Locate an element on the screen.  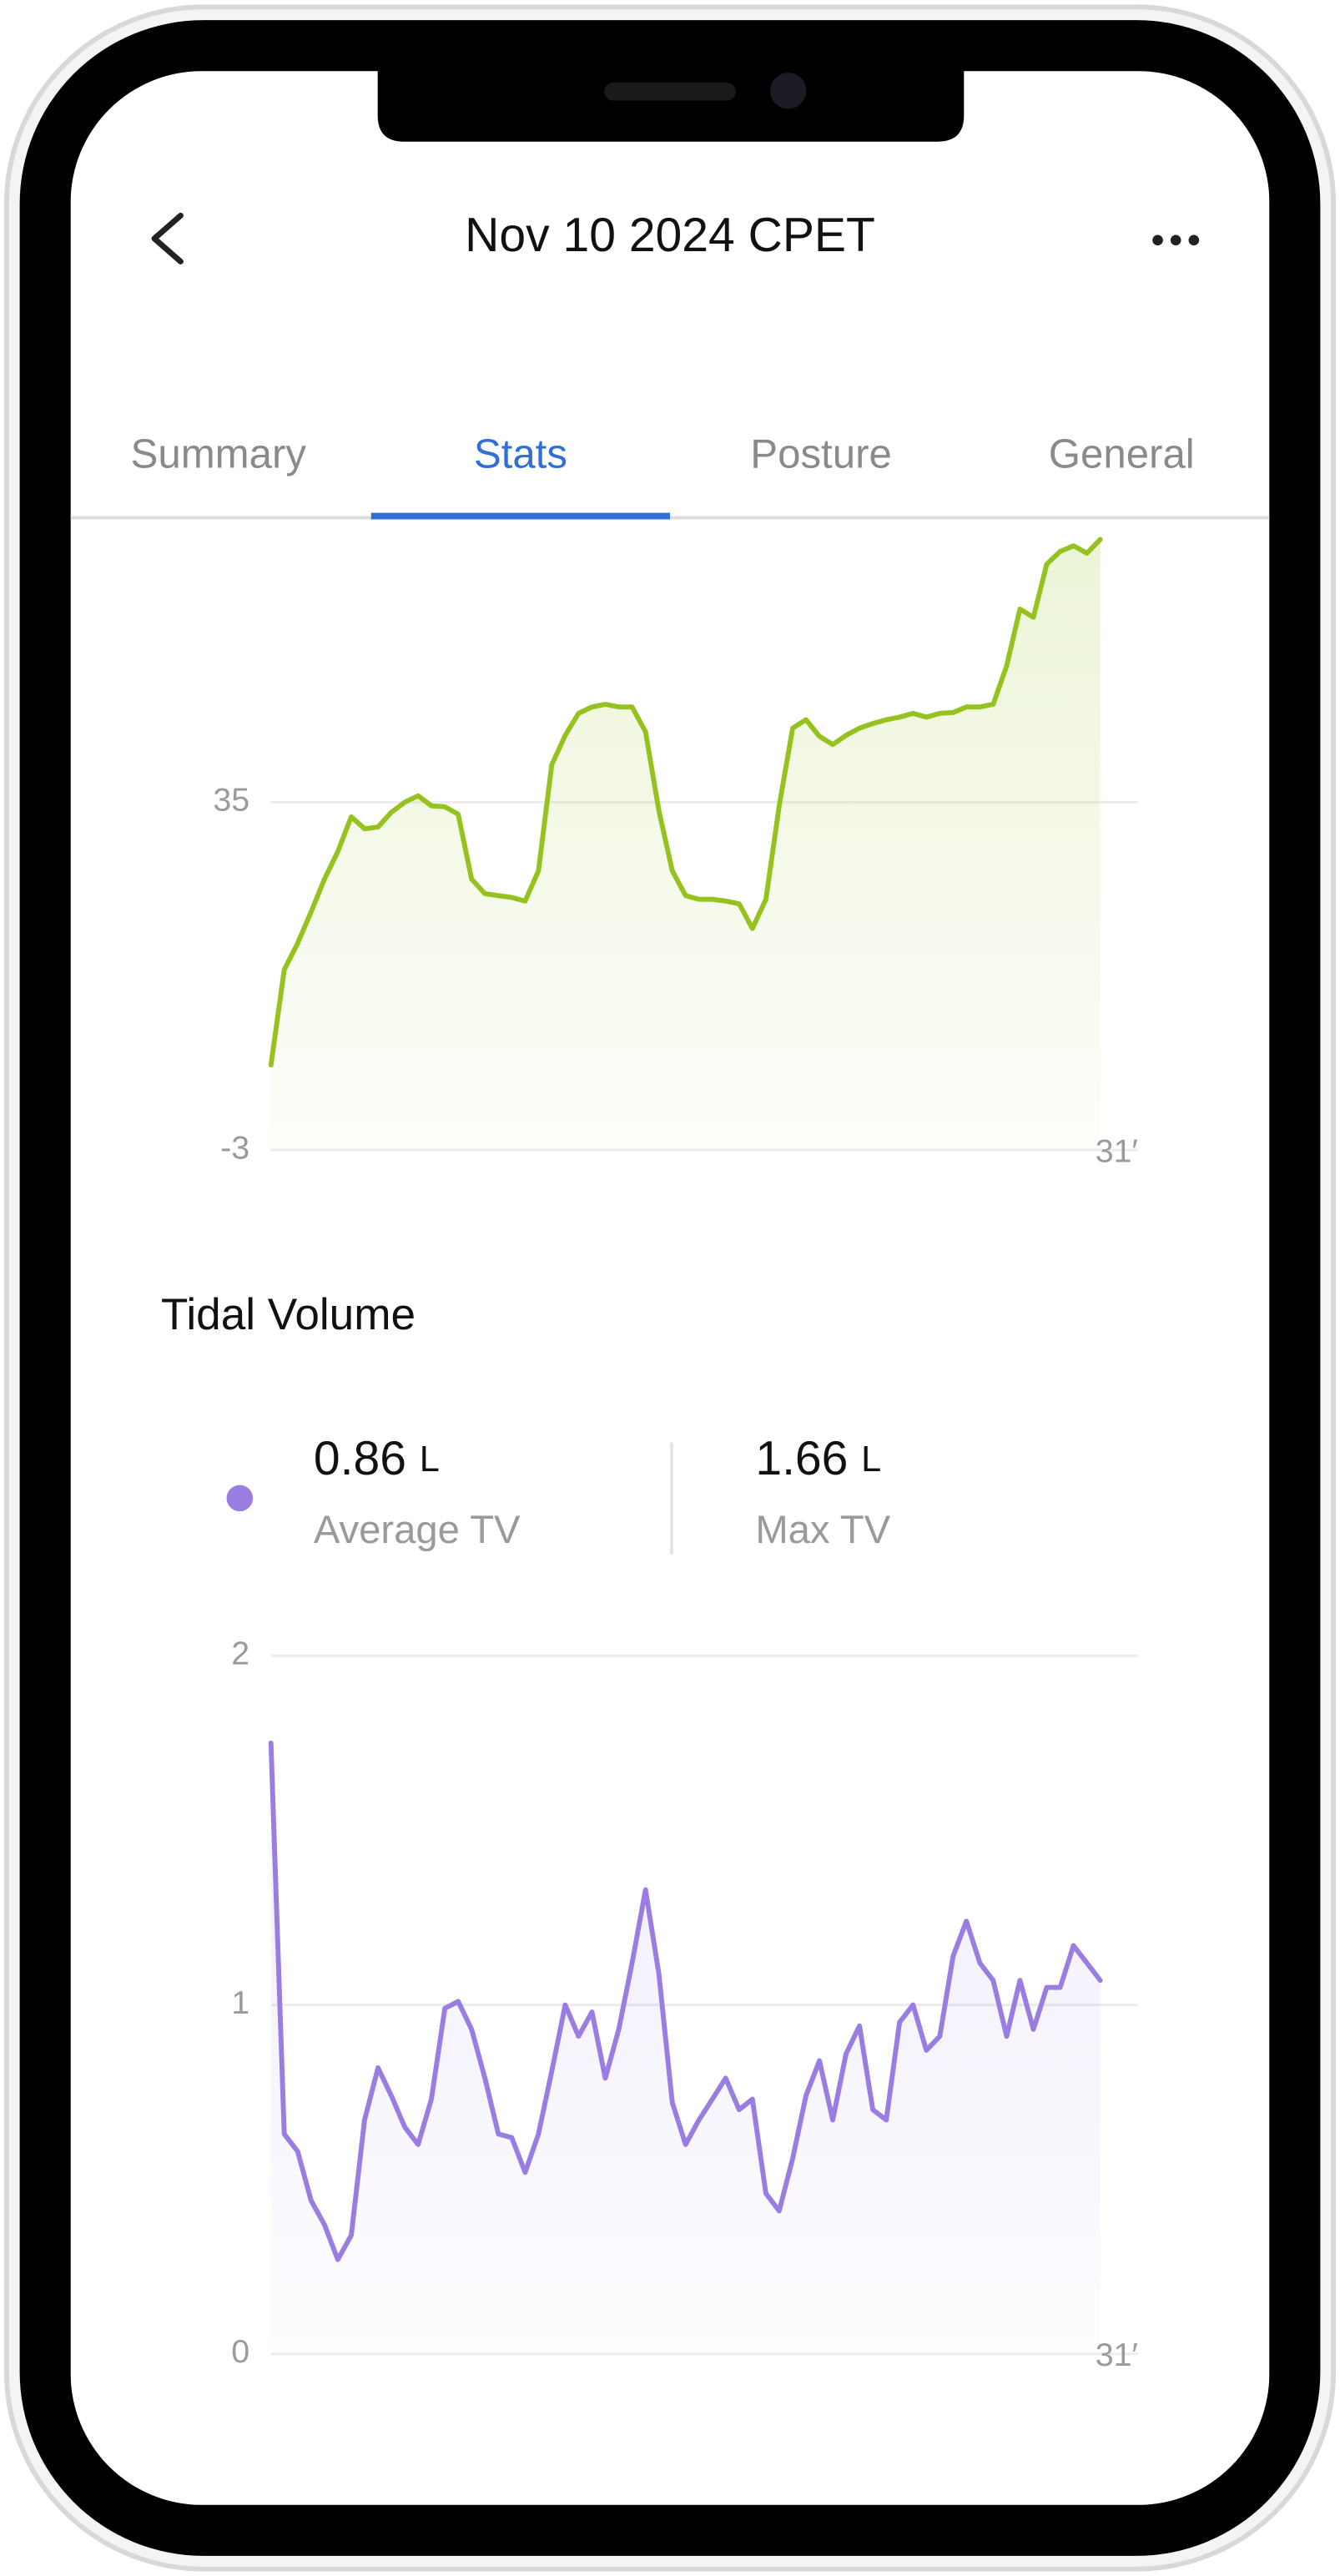
back-button is located at coordinates (168, 238).